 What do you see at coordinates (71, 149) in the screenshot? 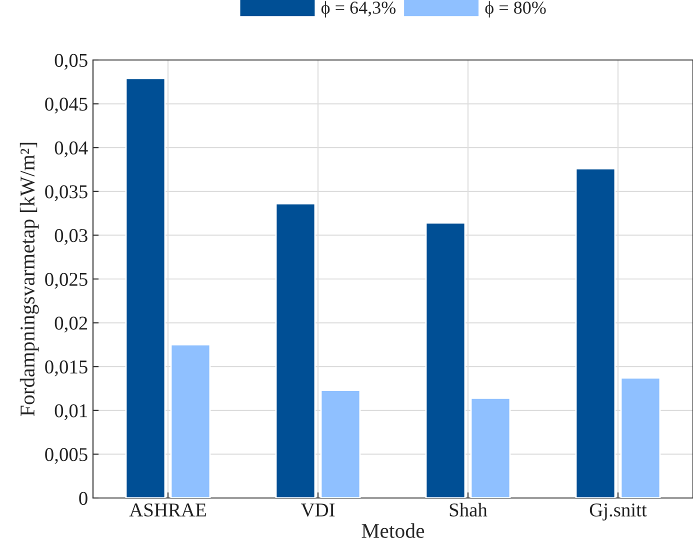
I see `y-tick-label: 0,04` at bounding box center [71, 149].